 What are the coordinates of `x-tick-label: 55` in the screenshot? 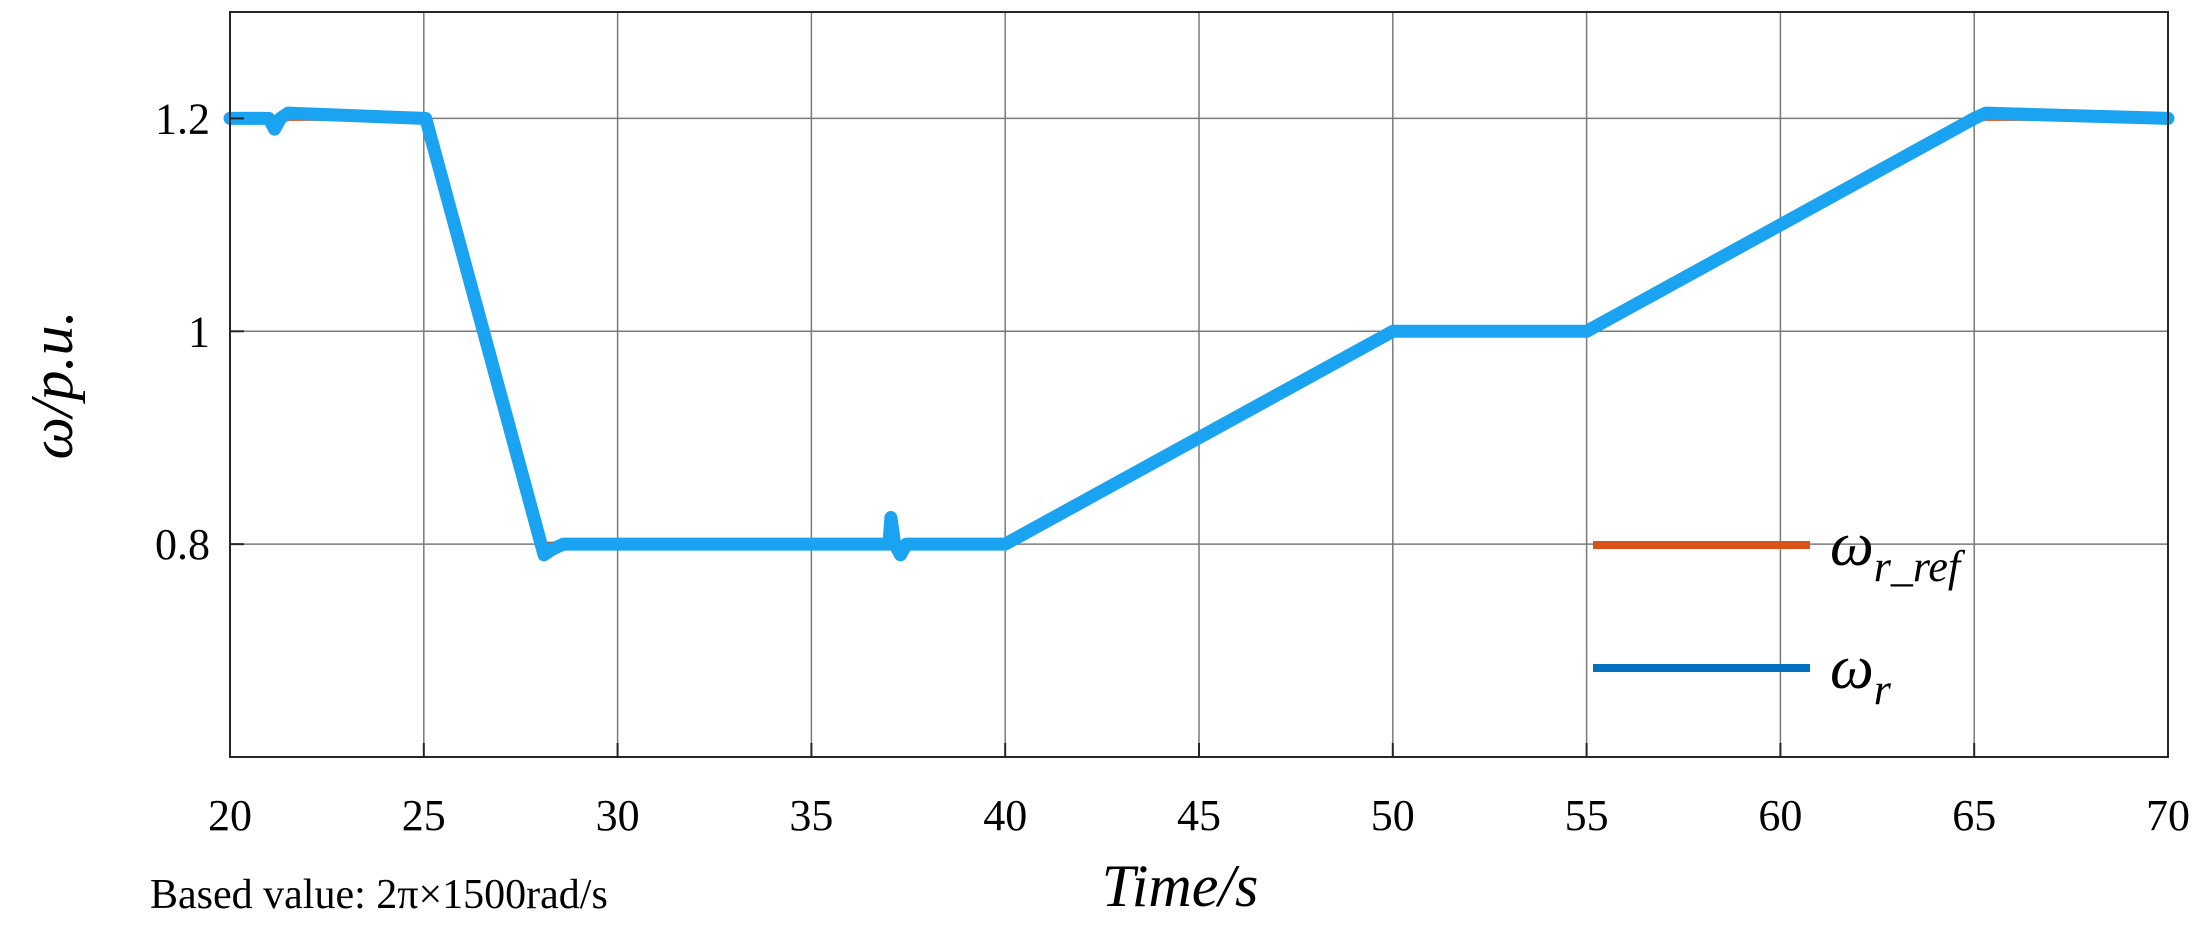 It's located at (1587, 815).